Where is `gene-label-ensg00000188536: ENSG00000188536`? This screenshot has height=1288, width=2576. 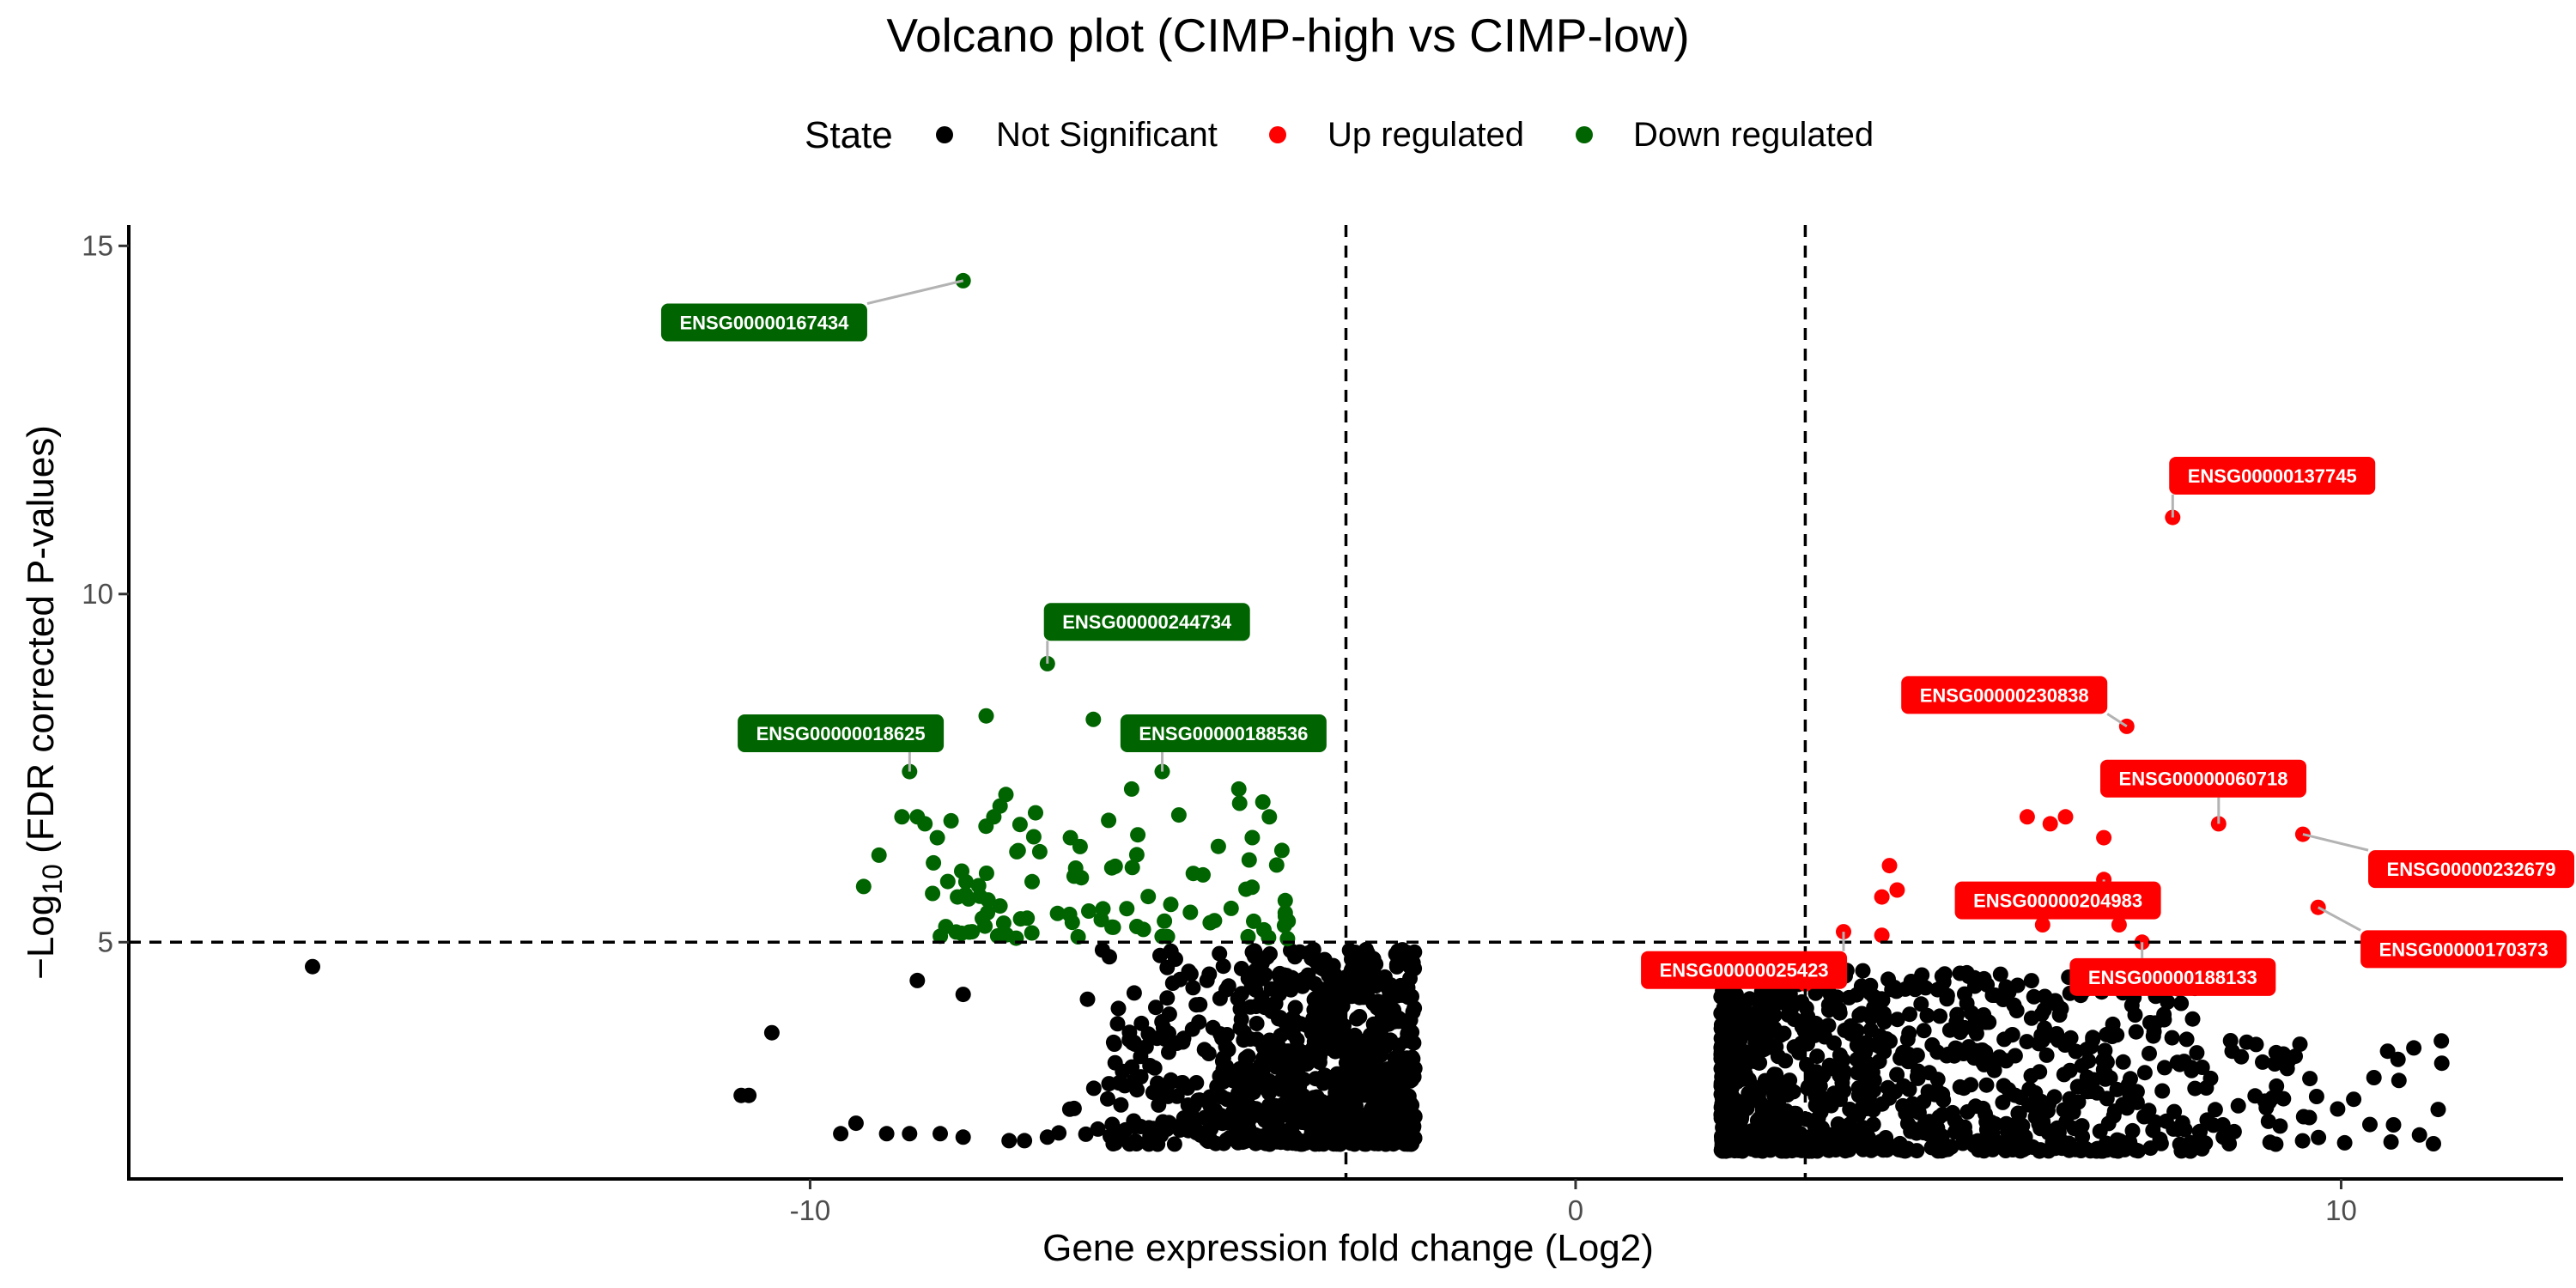 gene-label-ensg00000188536: ENSG00000188536 is located at coordinates (1224, 743).